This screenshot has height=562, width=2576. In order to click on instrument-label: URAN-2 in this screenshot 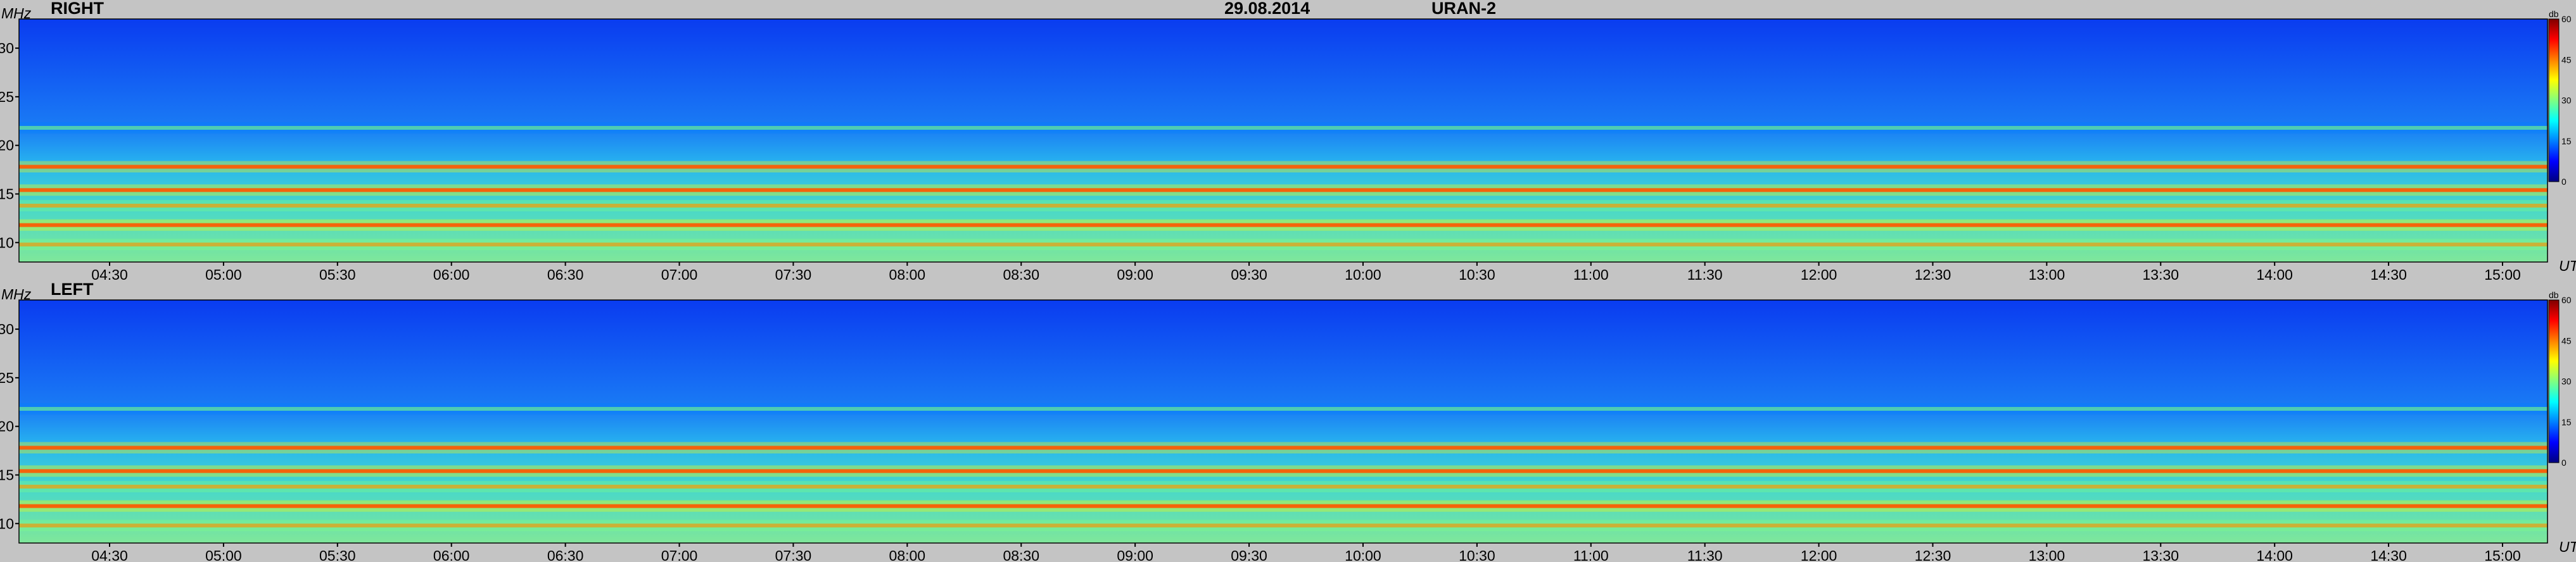, I will do `click(1464, 9)`.